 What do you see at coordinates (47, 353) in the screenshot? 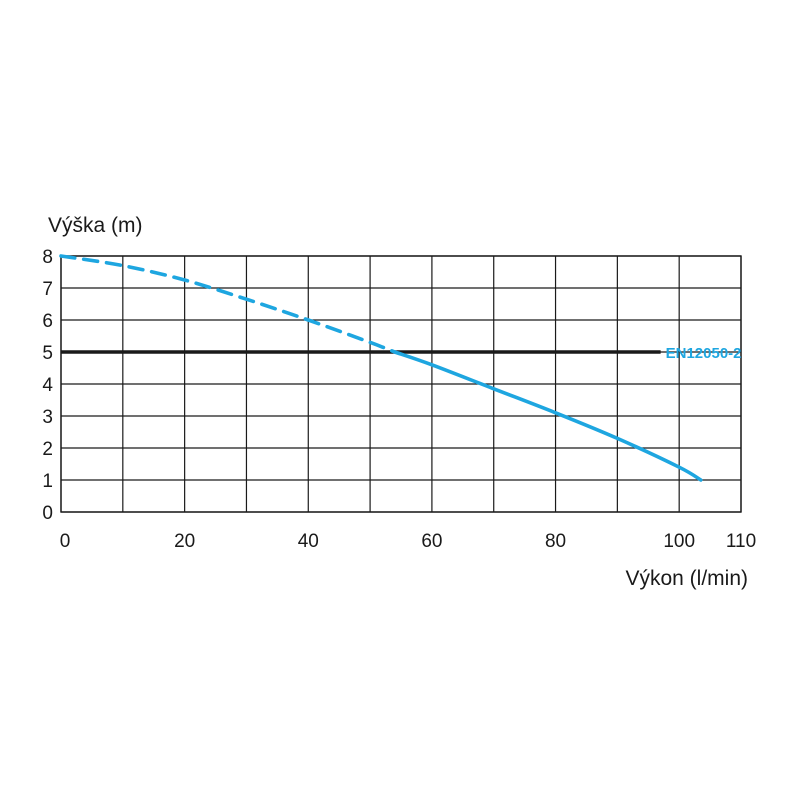
I see `y-tick-label: 5` at bounding box center [47, 353].